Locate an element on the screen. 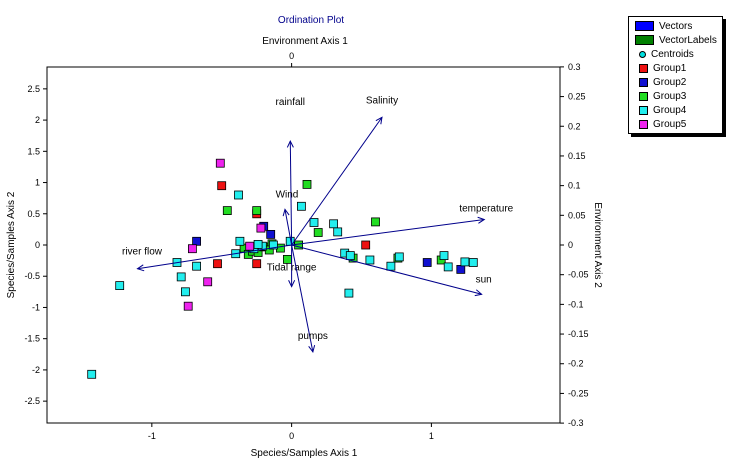 This screenshot has height=476, width=733. legend-swatch-group5 is located at coordinates (643, 124).